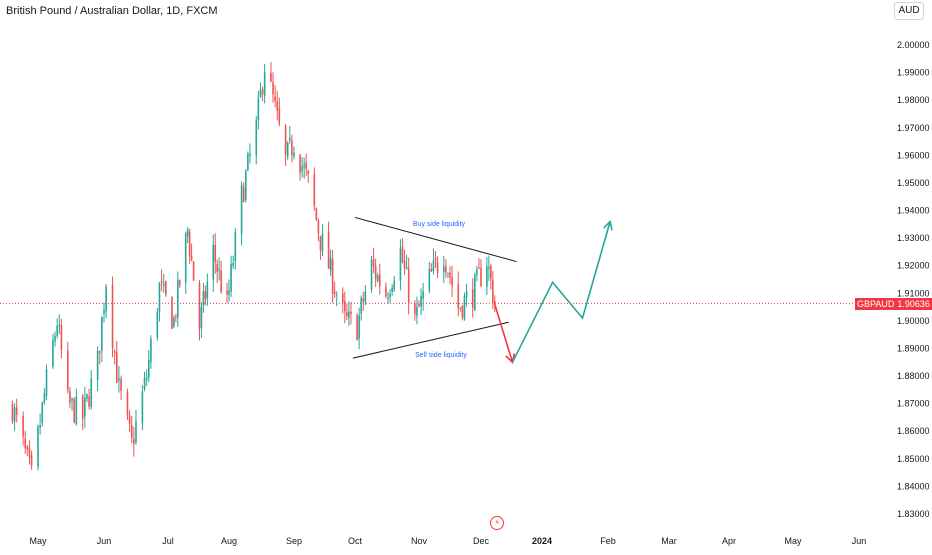  Describe the element at coordinates (913, 376) in the screenshot. I see `y-tick-label: 1.88000` at that location.